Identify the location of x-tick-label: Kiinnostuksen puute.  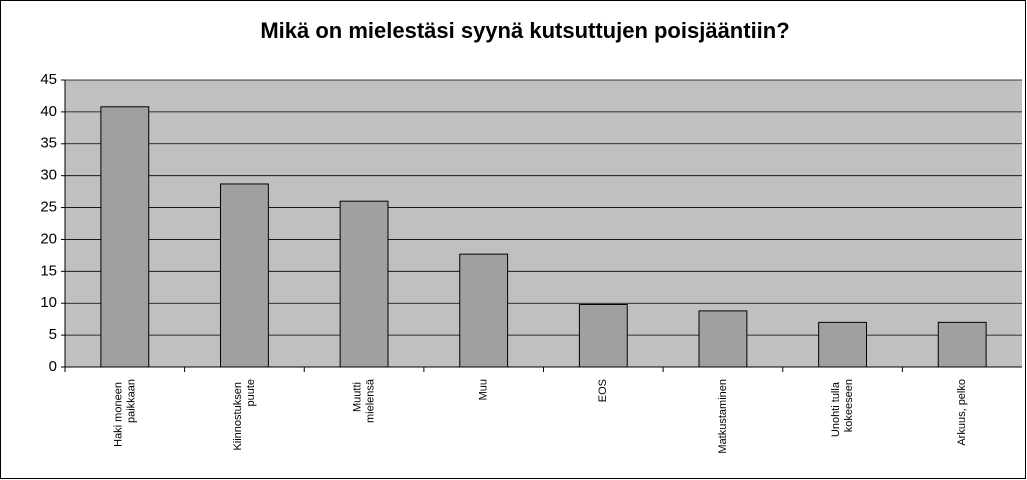
(244, 415).